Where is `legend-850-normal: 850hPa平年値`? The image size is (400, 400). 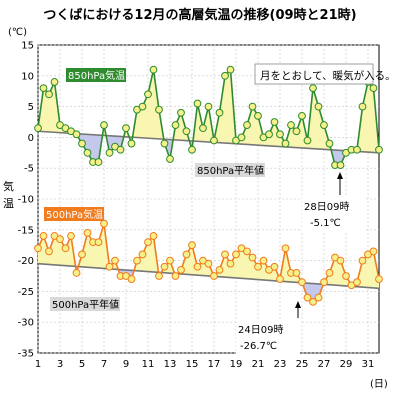
legend-850-normal: 850hPa平年値 is located at coordinates (230, 170).